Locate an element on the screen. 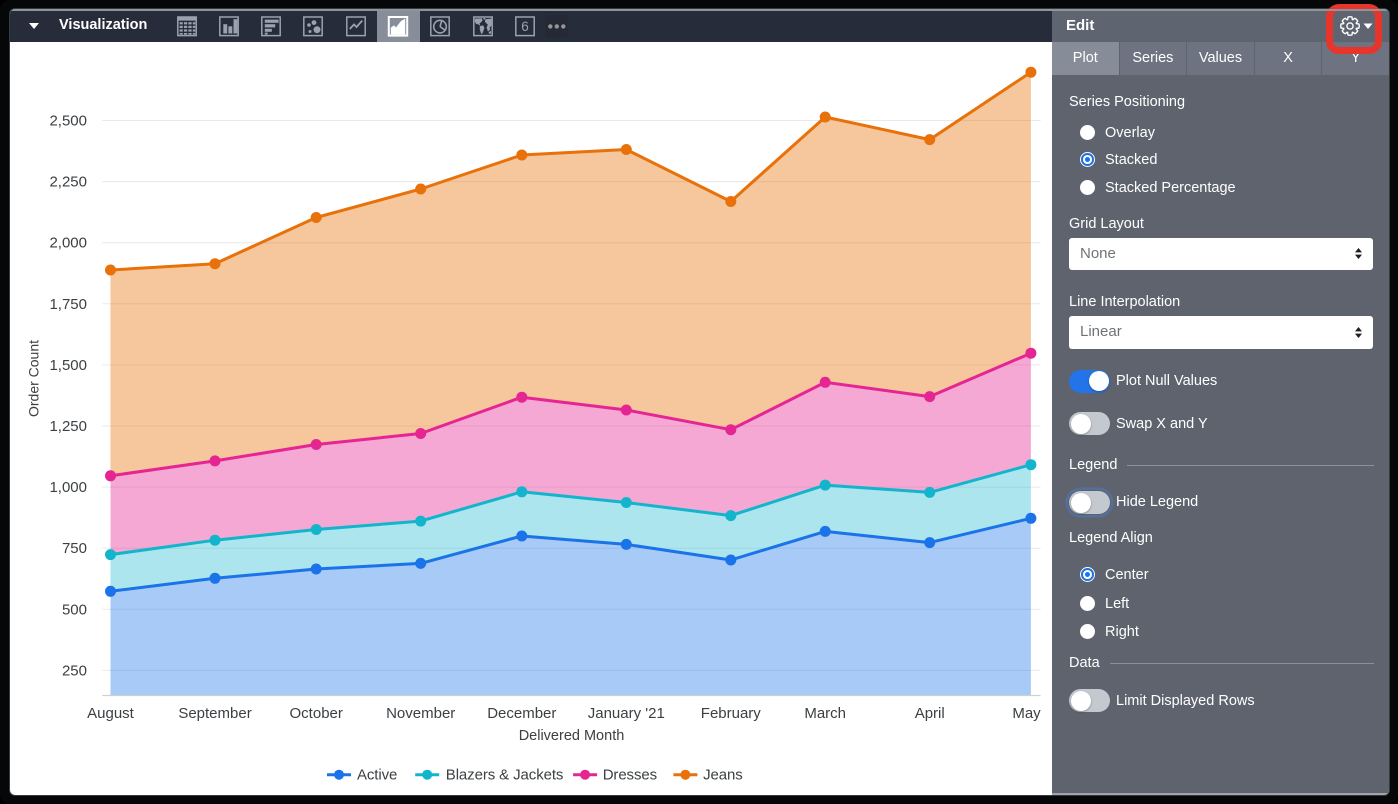 The image size is (1398, 804). svg-text: October is located at coordinates (316, 713).